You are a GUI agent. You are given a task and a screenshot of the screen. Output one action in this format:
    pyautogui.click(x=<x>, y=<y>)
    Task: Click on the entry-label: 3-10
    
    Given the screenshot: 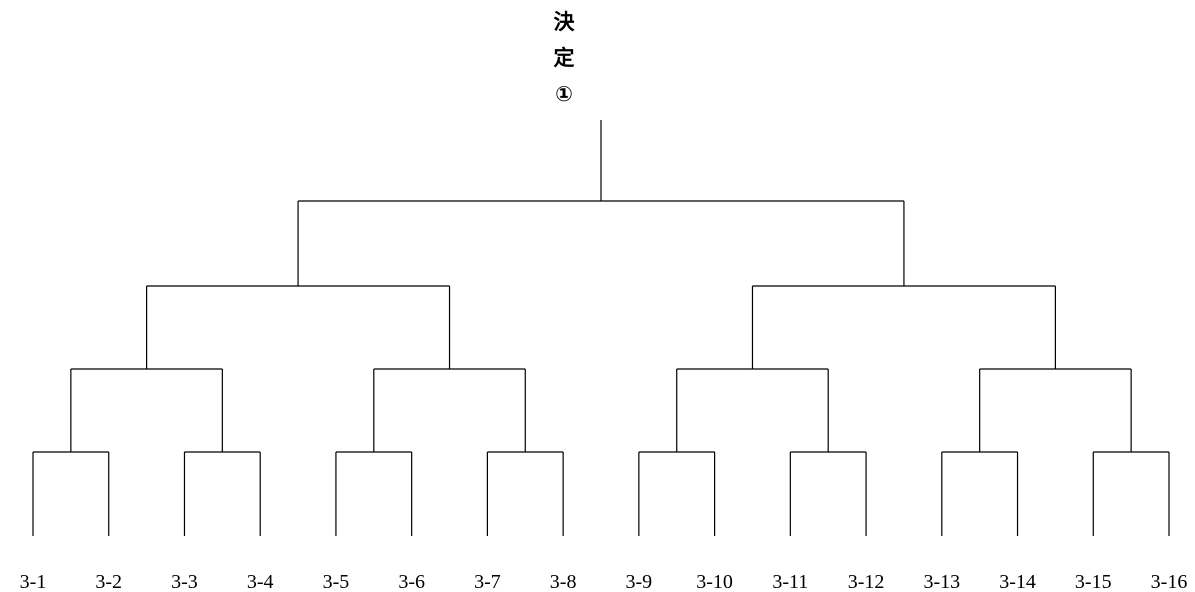 What is the action you would take?
    pyautogui.click(x=714, y=581)
    